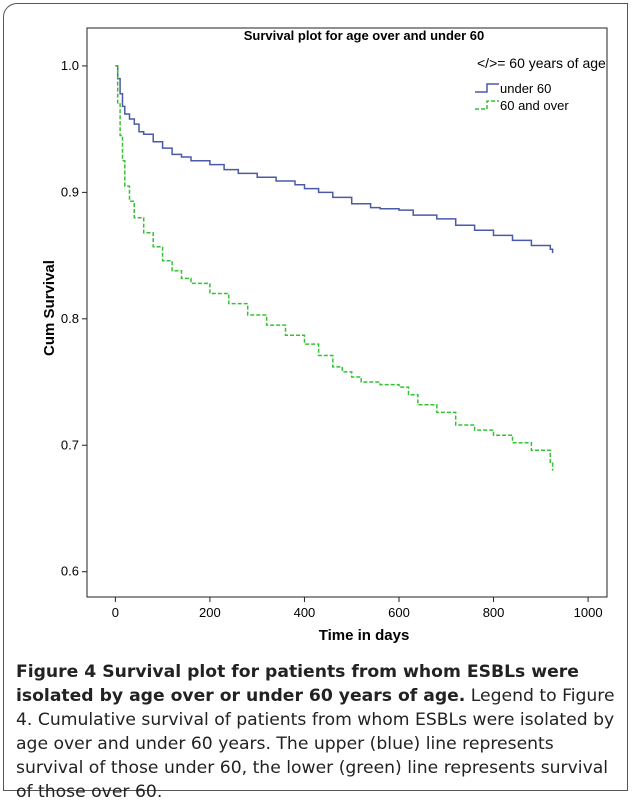 Image resolution: width=633 pixels, height=804 pixels. Describe the element at coordinates (70, 65) in the screenshot. I see `y-tick-label: 1.0` at that location.